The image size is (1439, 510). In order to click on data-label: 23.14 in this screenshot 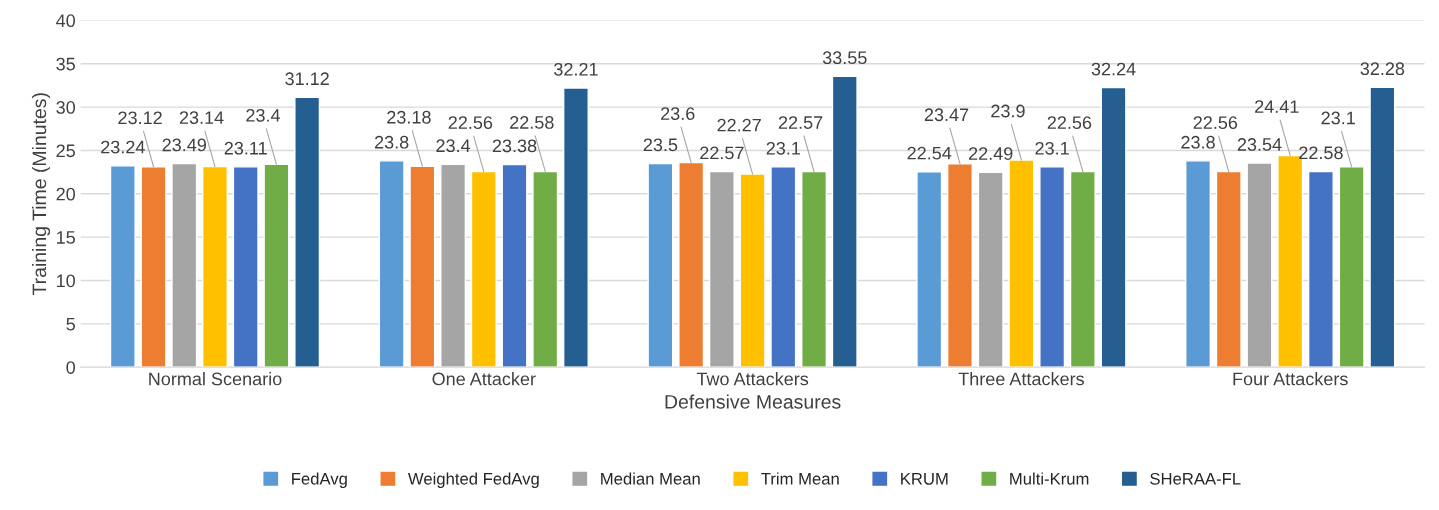, I will do `click(201, 117)`.